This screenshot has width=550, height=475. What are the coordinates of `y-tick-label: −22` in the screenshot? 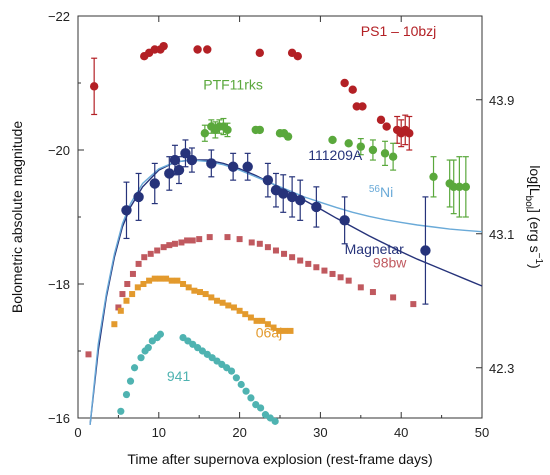 It's located at (59, 16).